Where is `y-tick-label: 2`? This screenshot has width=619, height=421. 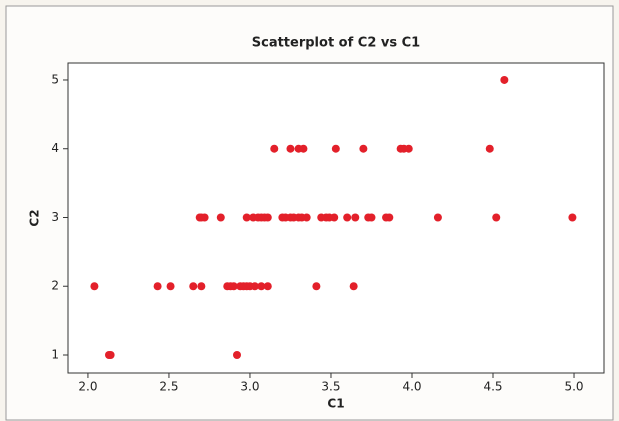 y-tick-label: 2 is located at coordinates (55, 286).